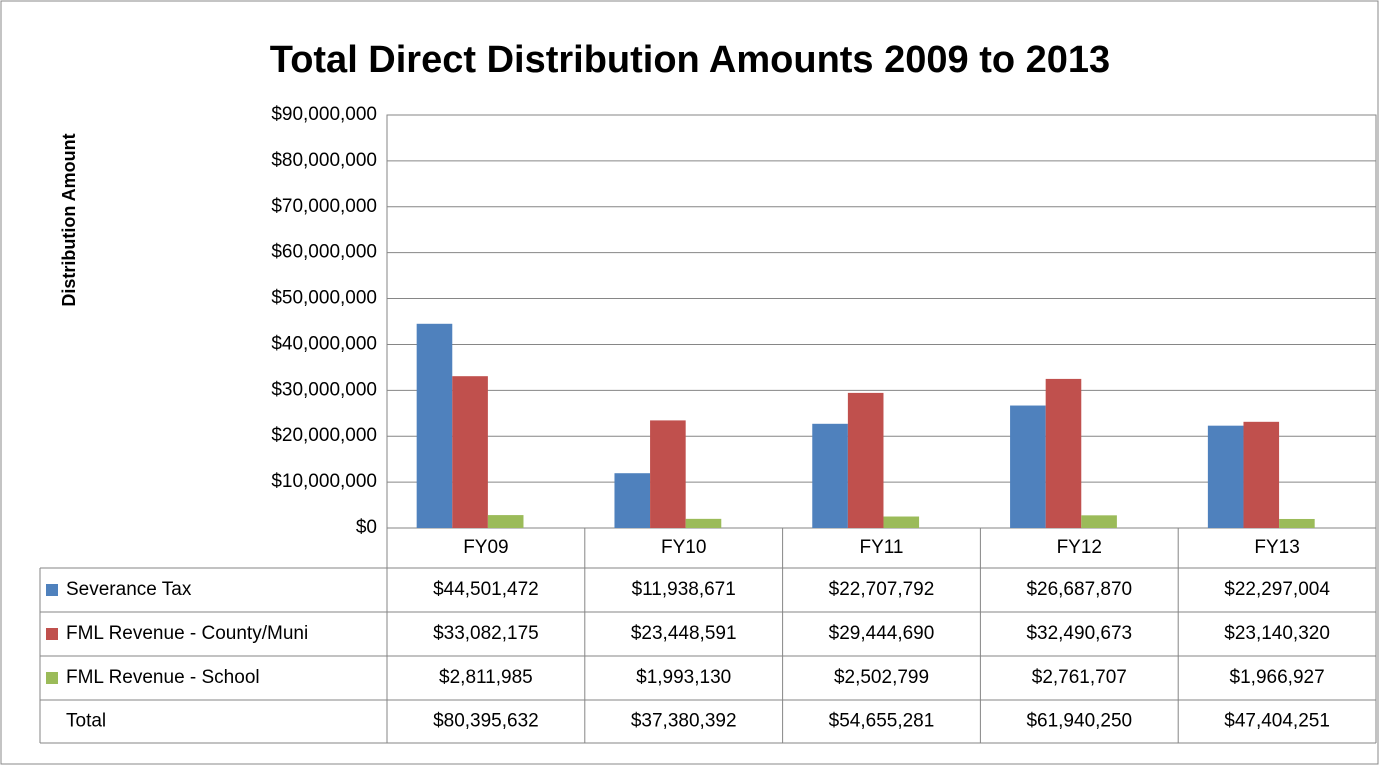 Image resolution: width=1380 pixels, height=771 pixels. What do you see at coordinates (1079, 633) in the screenshot?
I see `table-cell: $32,490,673` at bounding box center [1079, 633].